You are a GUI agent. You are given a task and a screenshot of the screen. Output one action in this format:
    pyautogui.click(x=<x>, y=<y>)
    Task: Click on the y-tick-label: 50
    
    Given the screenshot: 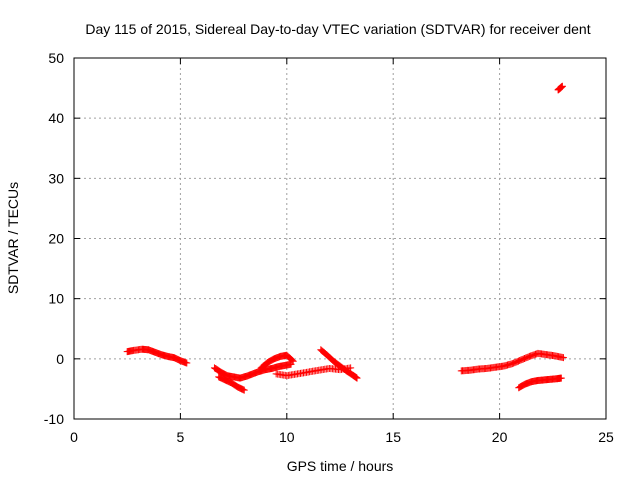 What is the action you would take?
    pyautogui.click(x=56, y=58)
    